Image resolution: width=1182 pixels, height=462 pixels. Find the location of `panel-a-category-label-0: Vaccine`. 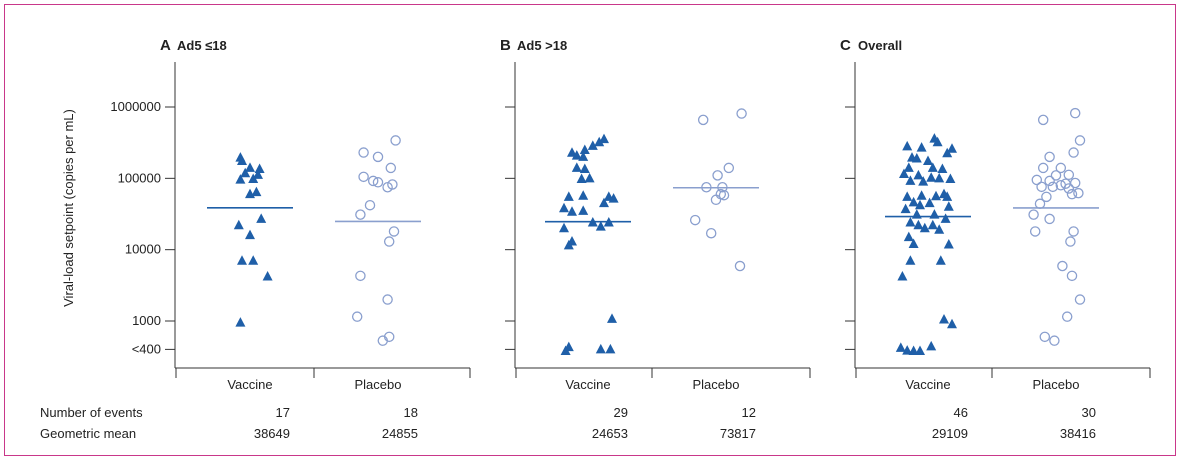

panel-a-category-label-0: Vaccine is located at coordinates (249, 384).